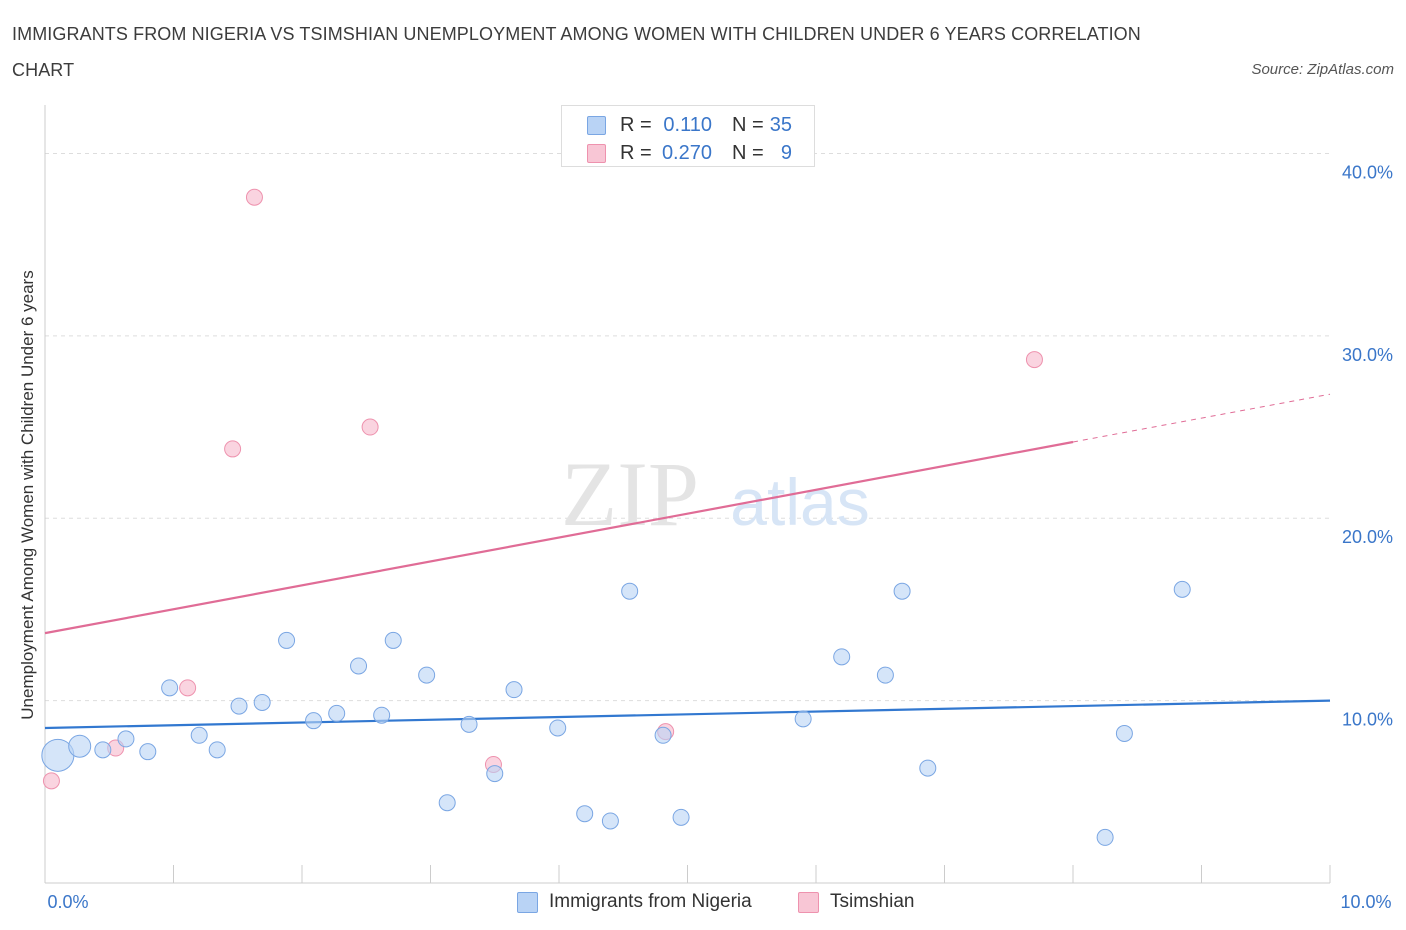  What do you see at coordinates (1322, 69) in the screenshot?
I see `source-label: Source: ZipAtlas.com` at bounding box center [1322, 69].